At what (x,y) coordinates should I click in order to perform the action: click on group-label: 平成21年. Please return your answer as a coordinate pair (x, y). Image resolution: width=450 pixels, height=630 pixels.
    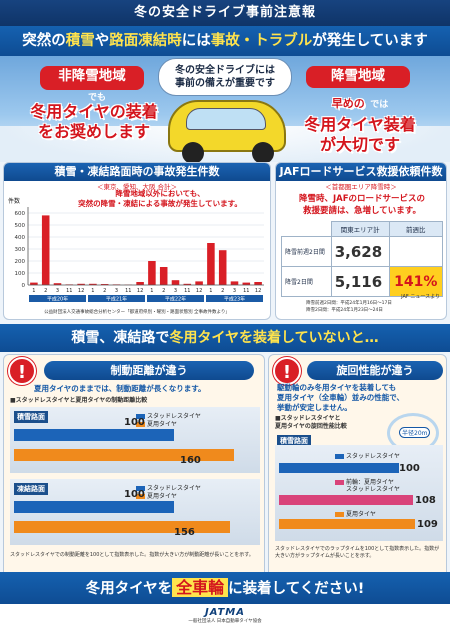
    Looking at the image, I should click on (116, 299).